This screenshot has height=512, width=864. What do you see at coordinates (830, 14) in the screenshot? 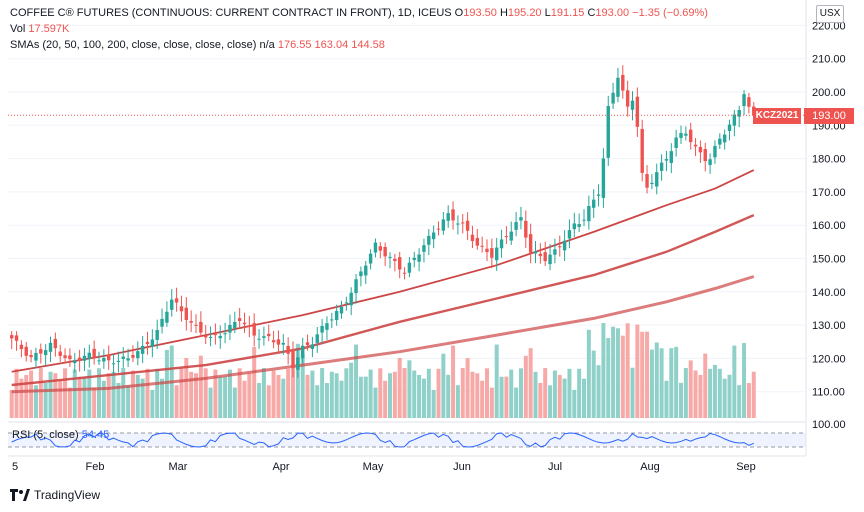
I see `currency-button: USX` at bounding box center [830, 14].